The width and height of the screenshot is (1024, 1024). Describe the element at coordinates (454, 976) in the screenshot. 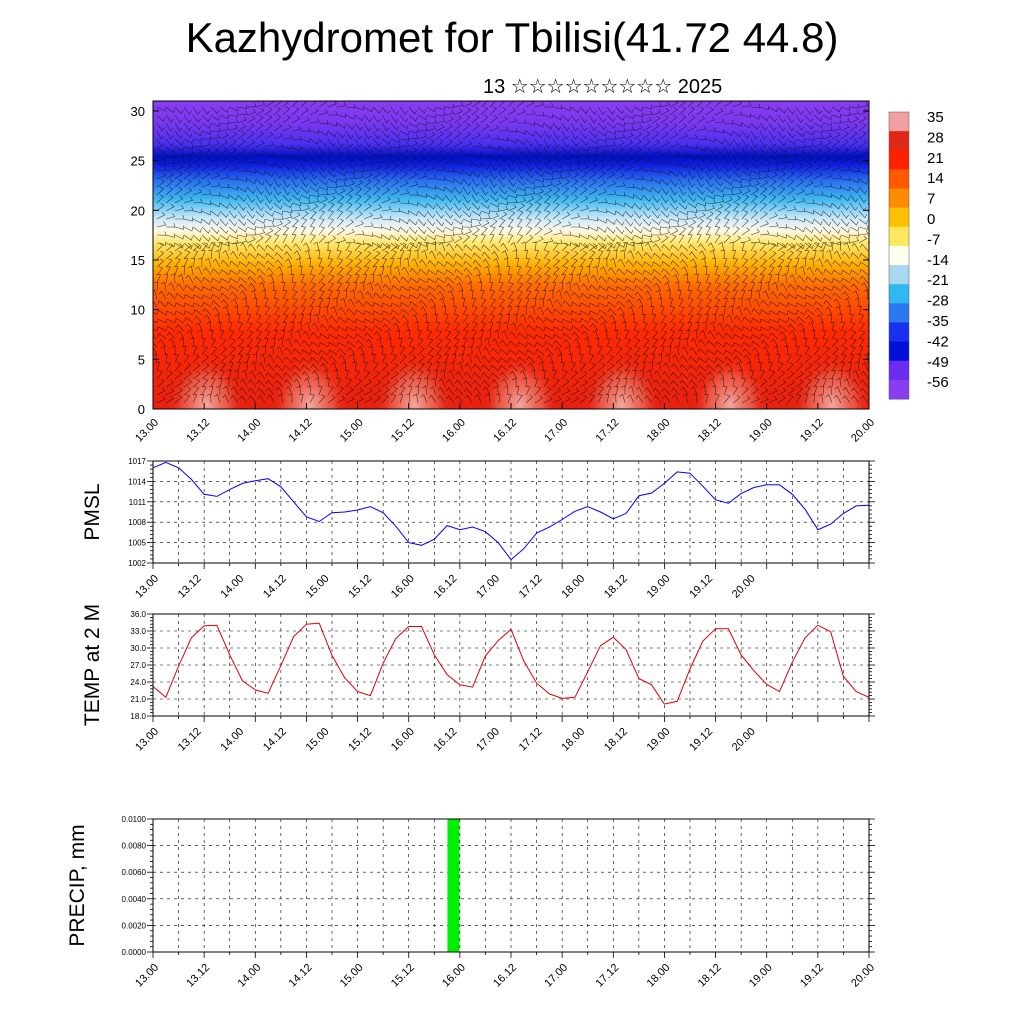

I see `x-tick-label: 16.00` at that location.